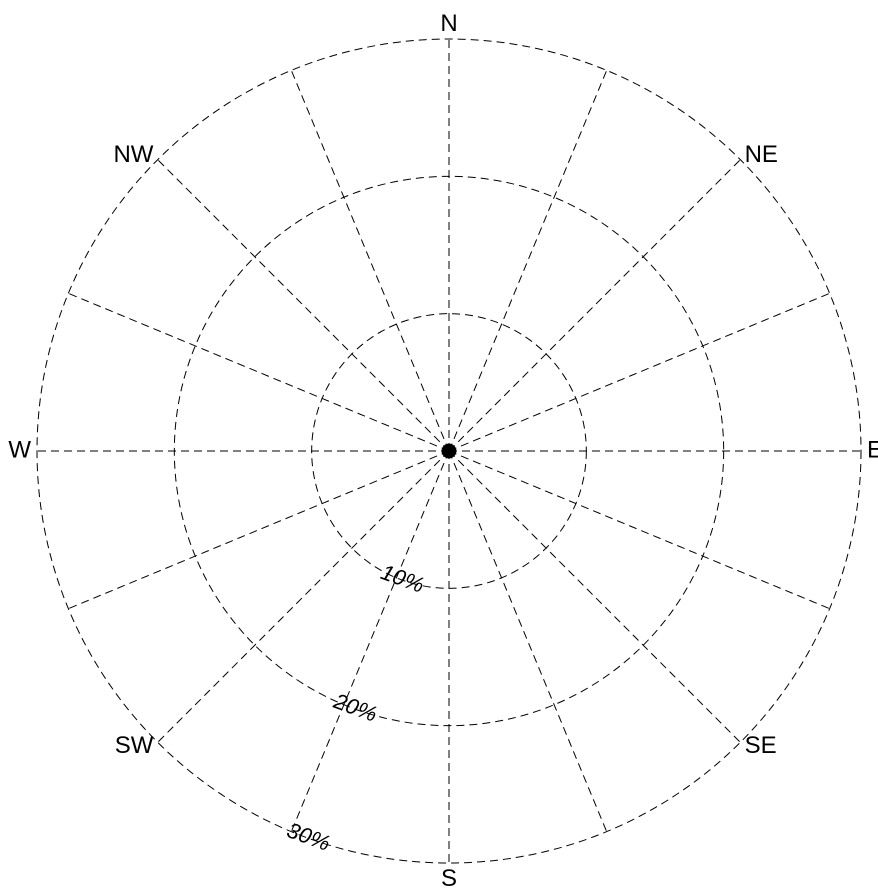 Image resolution: width=878 pixels, height=894 pixels. I want to click on petal-sse, so click(451, 454).